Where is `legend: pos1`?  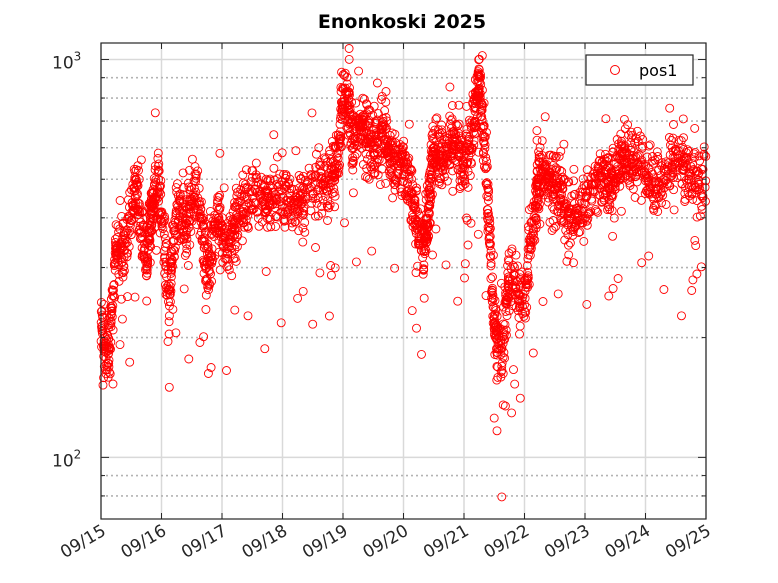
legend: pos1 is located at coordinates (639, 70).